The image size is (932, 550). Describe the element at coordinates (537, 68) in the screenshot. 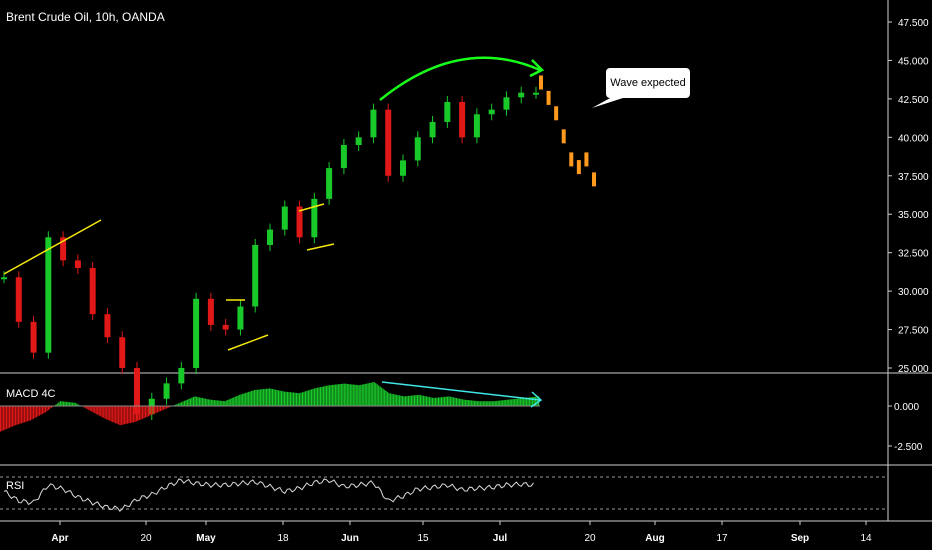

I see `wave-arc-arrowhead` at that location.